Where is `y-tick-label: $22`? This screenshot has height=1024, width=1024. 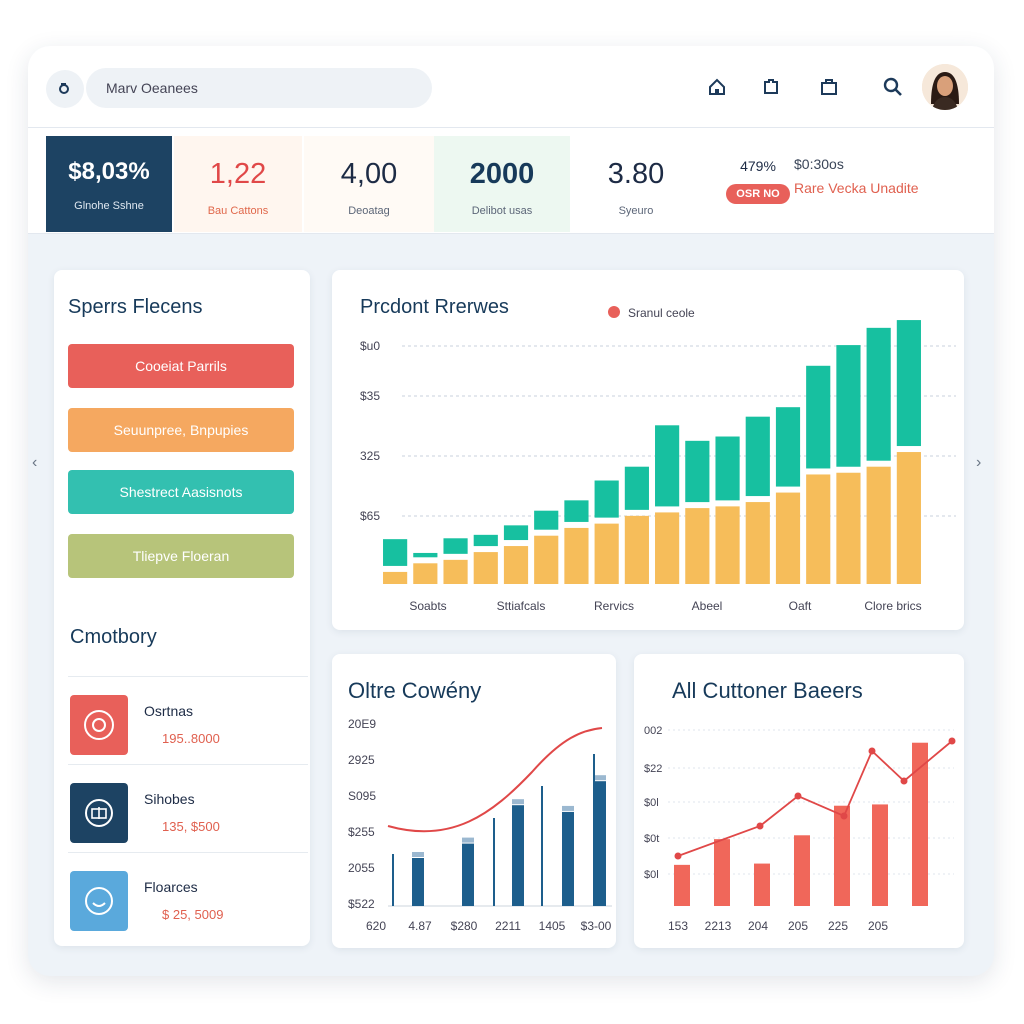 y-tick-label: $22 is located at coordinates (653, 769).